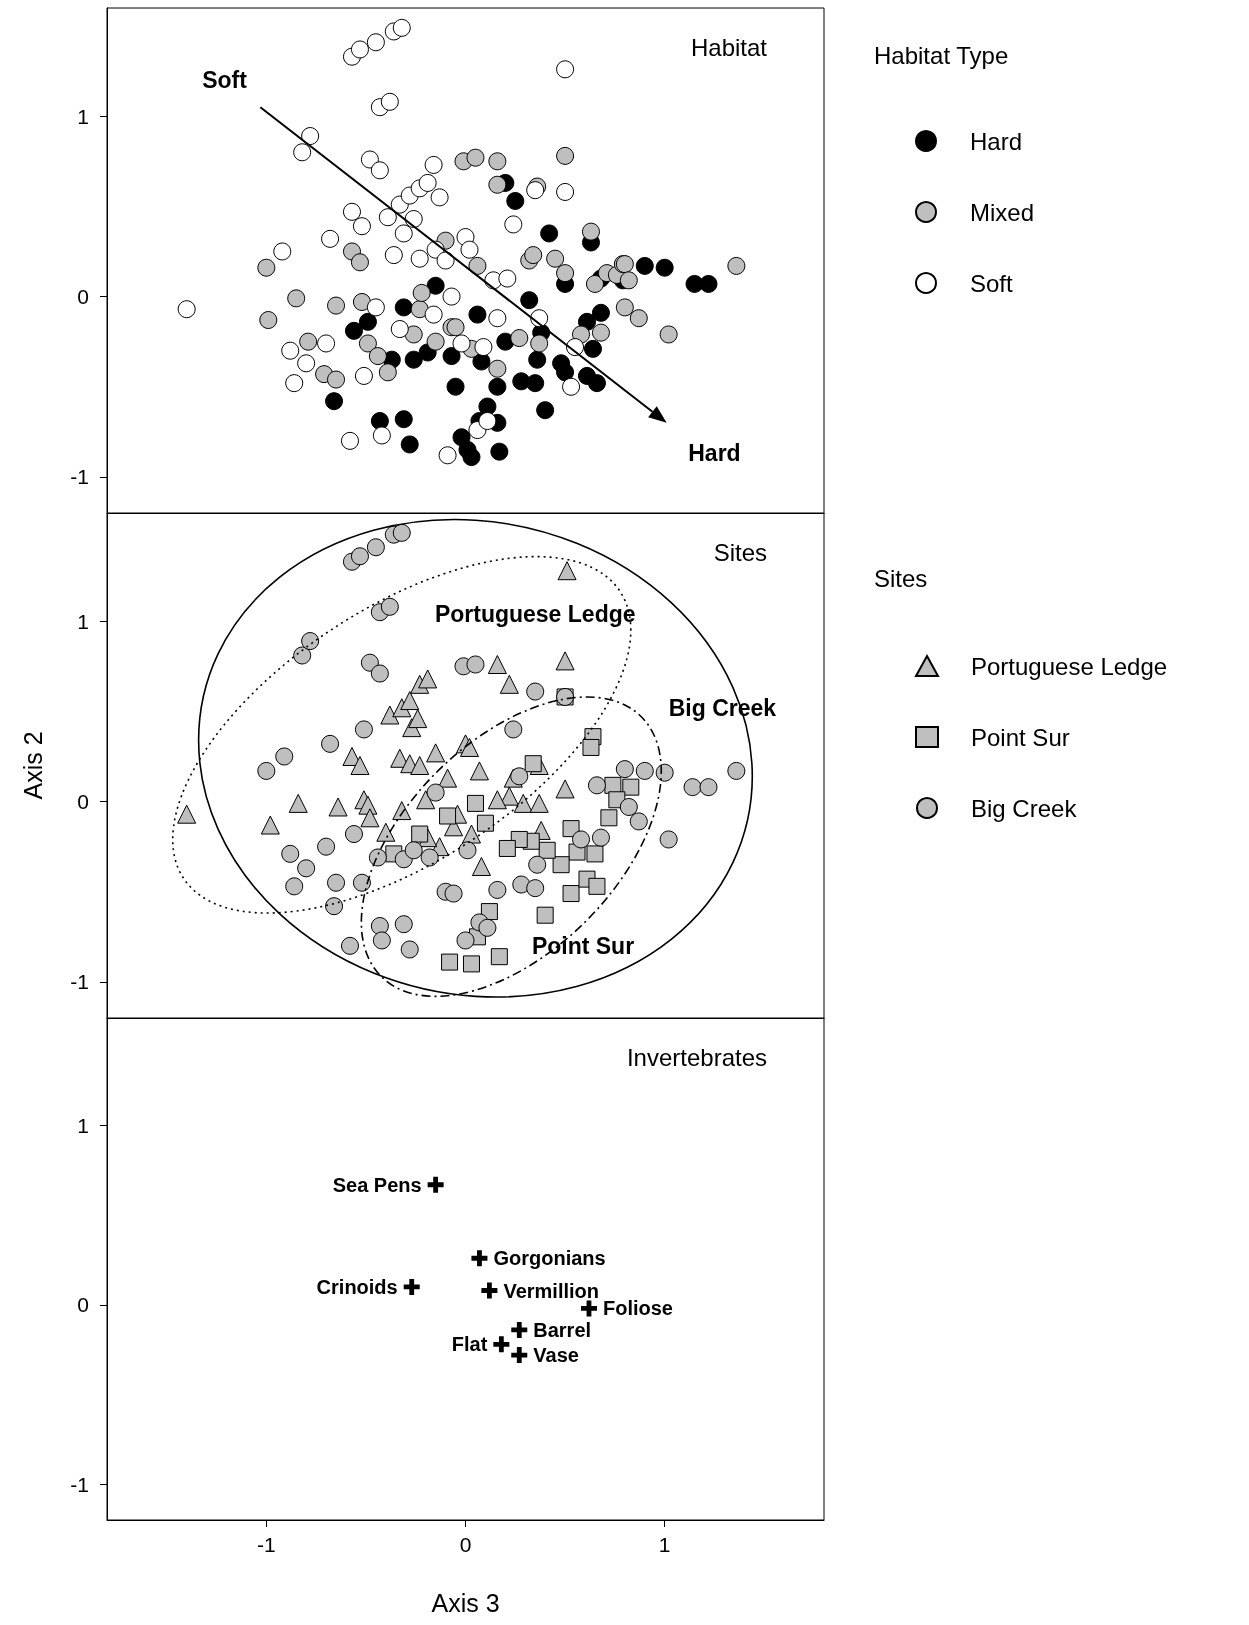  Describe the element at coordinates (1020, 737) in the screenshot. I see `legend-label: Point Sur` at that location.